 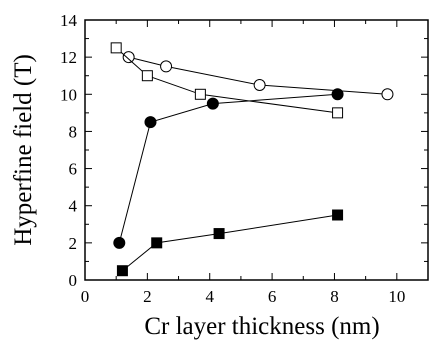 I want to click on series-open-square, so click(x=227, y=80).